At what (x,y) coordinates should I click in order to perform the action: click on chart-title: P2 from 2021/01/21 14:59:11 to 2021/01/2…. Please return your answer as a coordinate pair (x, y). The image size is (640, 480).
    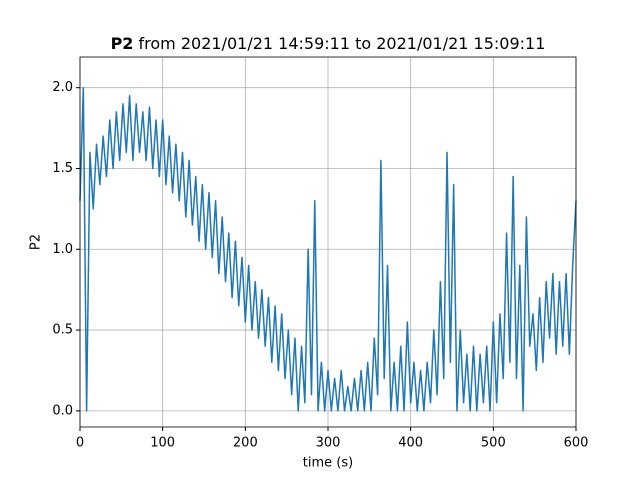
    Looking at the image, I should click on (328, 43).